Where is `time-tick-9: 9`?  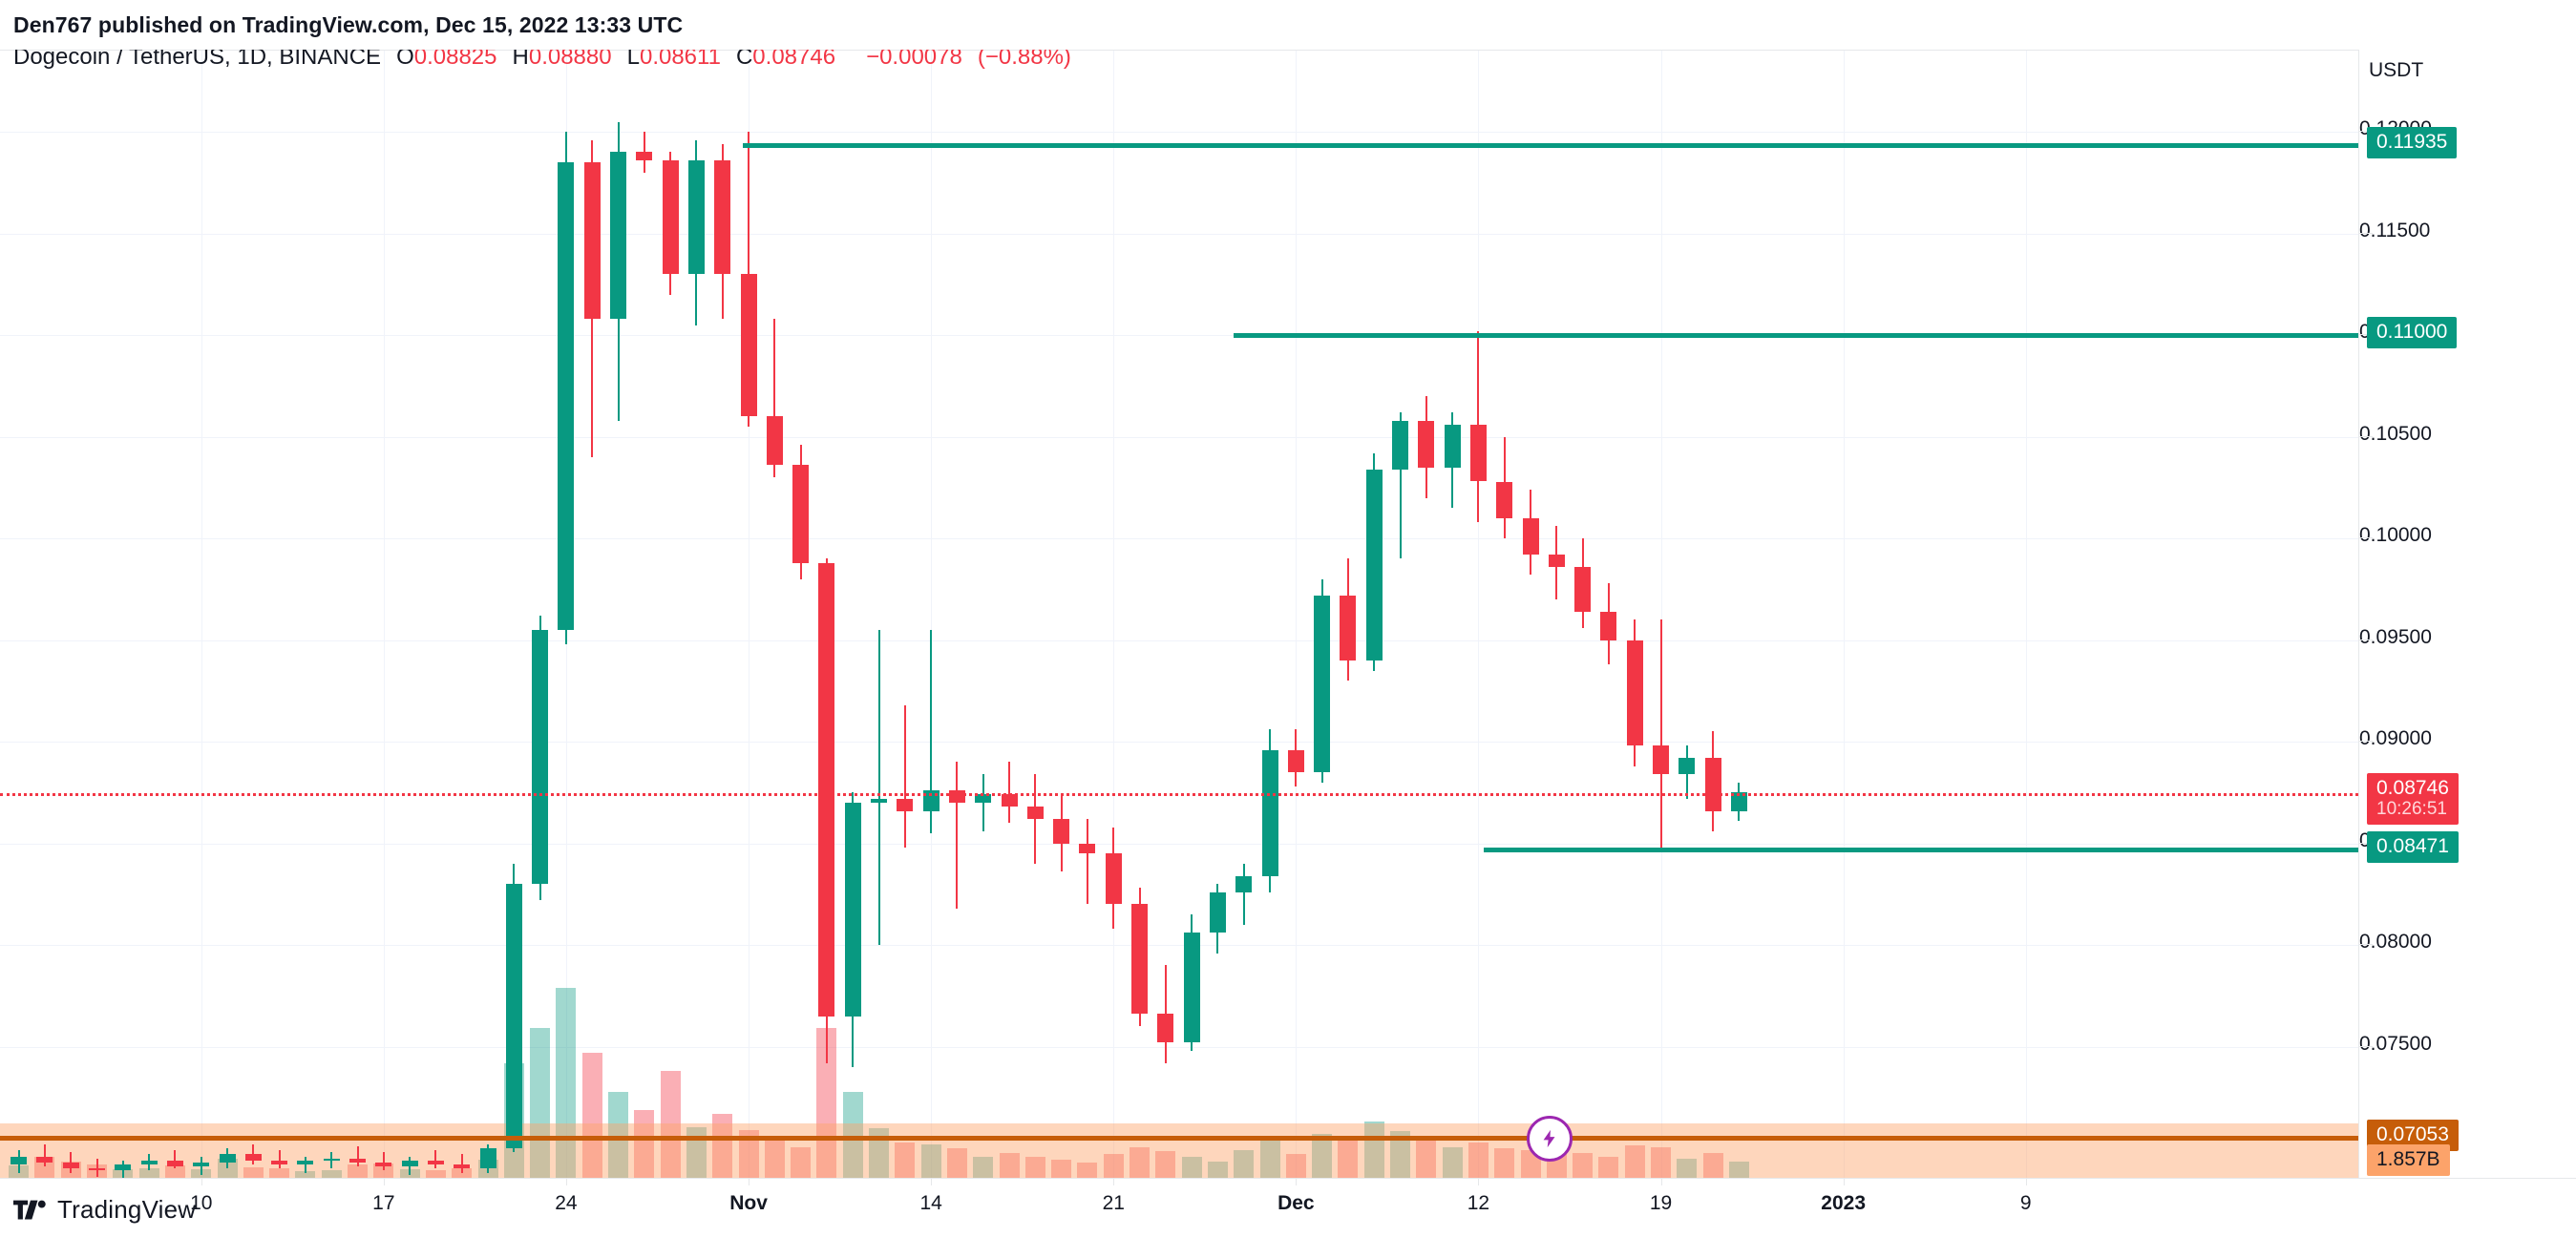 time-tick-9: 9 is located at coordinates (2025, 1203).